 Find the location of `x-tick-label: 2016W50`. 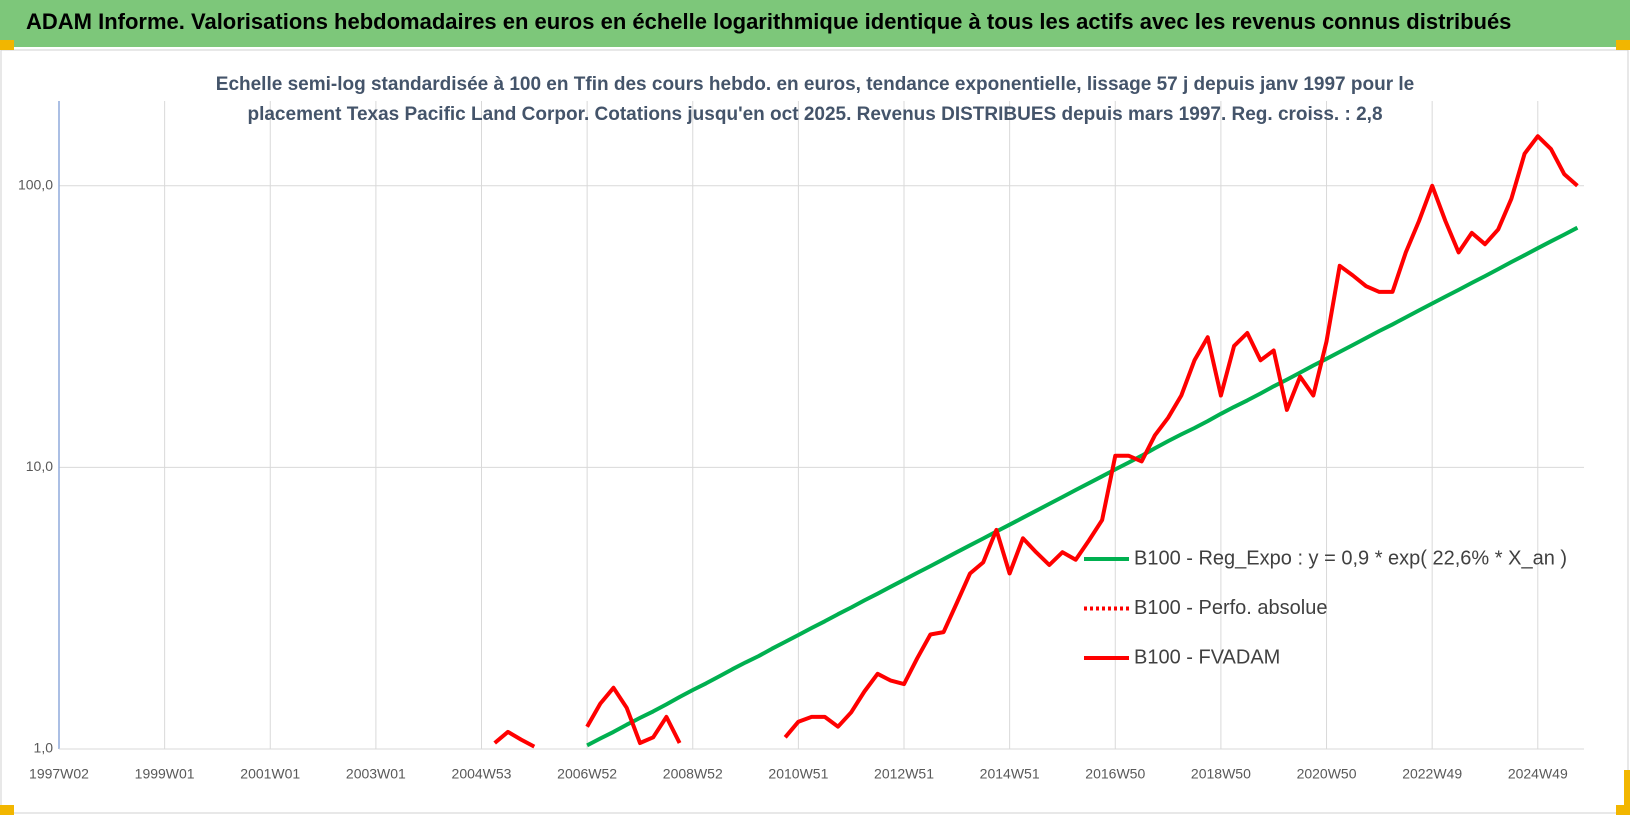

x-tick-label: 2016W50 is located at coordinates (1115, 774).